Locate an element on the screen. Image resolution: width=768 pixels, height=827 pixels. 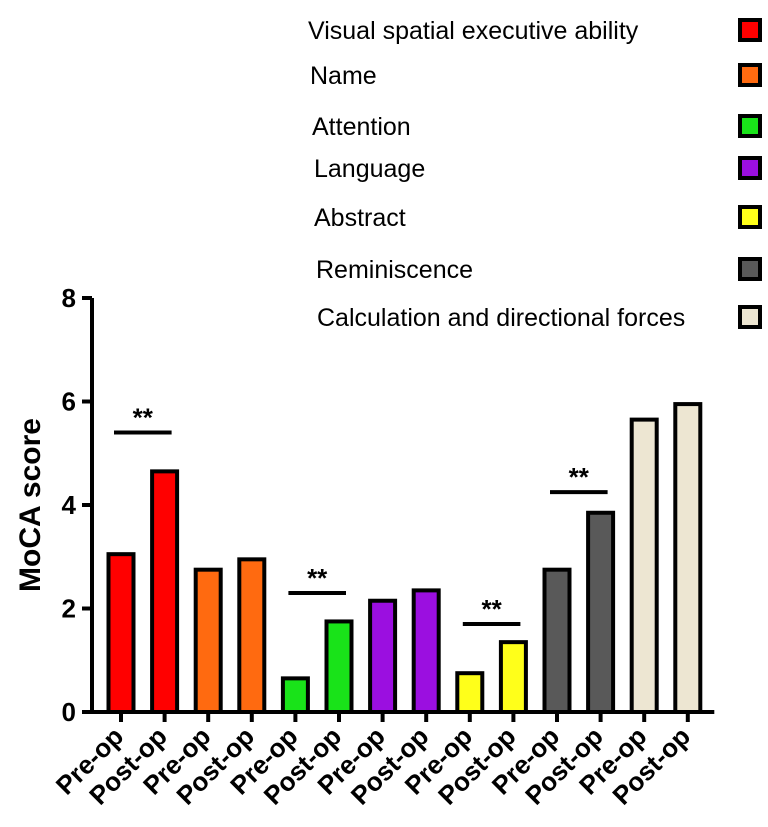
legend-label: Reminiscence is located at coordinates (394, 270).